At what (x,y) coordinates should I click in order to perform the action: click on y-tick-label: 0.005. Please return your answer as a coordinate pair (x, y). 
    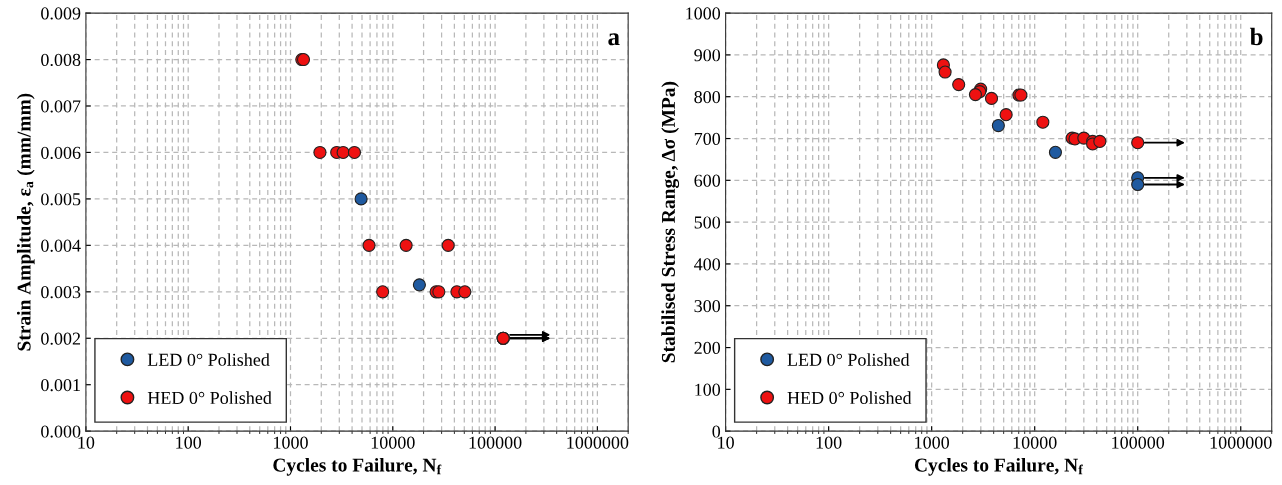
    Looking at the image, I should click on (61, 199).